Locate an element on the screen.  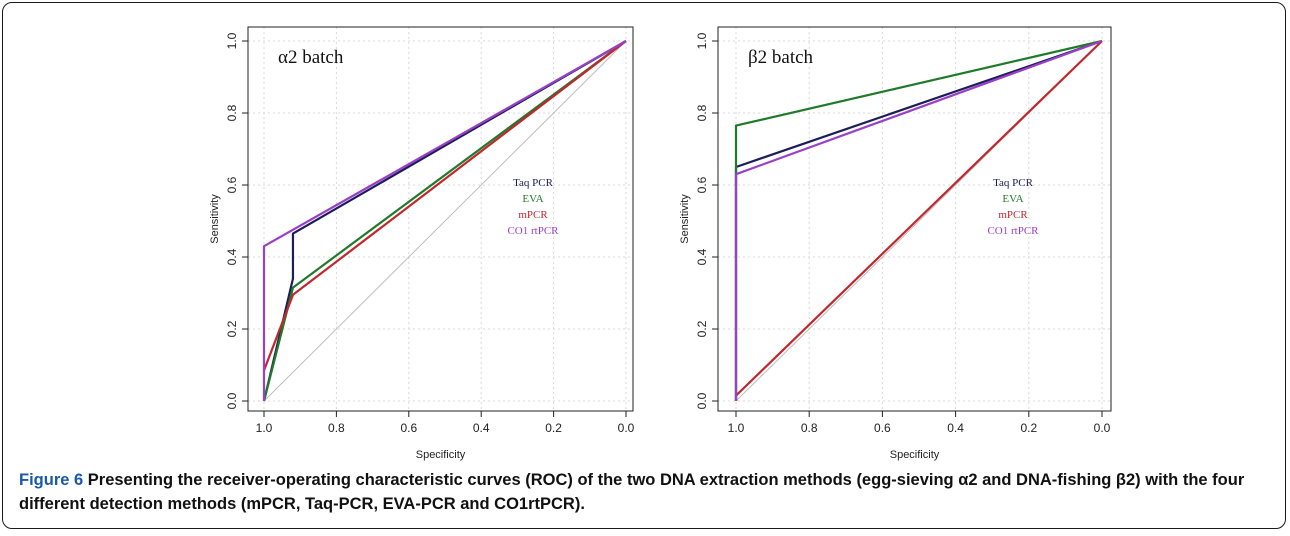
caption-label: Figure 6 is located at coordinates (51, 480).